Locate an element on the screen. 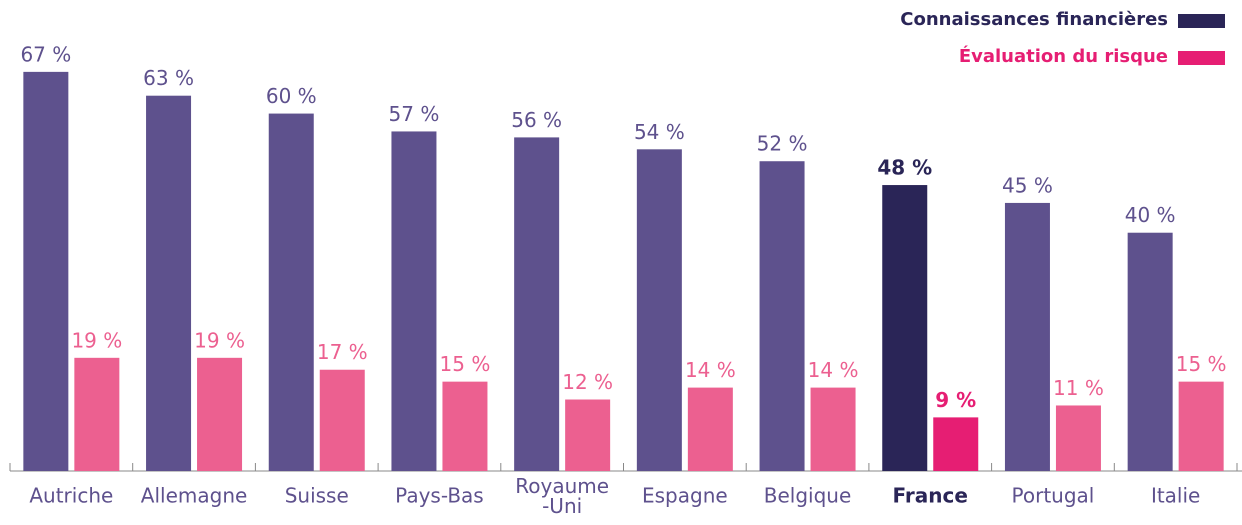 The image size is (1242, 525). x-tick-label: Allemagne is located at coordinates (194, 496).